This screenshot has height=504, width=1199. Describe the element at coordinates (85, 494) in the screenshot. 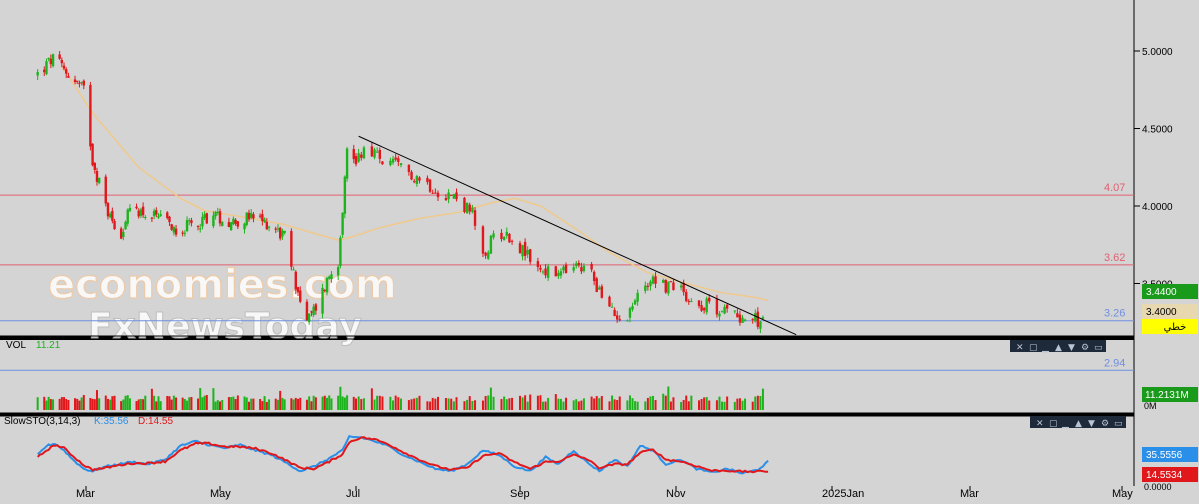

I see `x-tick-label: Mar` at that location.